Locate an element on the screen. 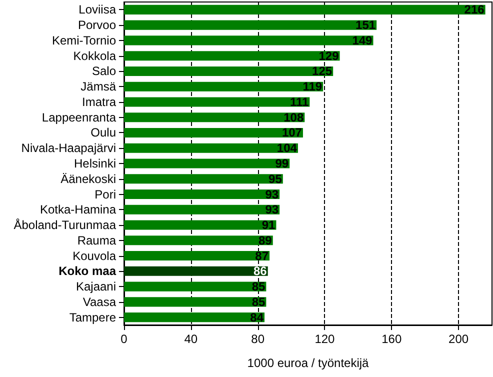 Image resolution: width=493 pixels, height=377 pixels. y-tick-label: Åboland-Turunmaa is located at coordinates (65, 225).